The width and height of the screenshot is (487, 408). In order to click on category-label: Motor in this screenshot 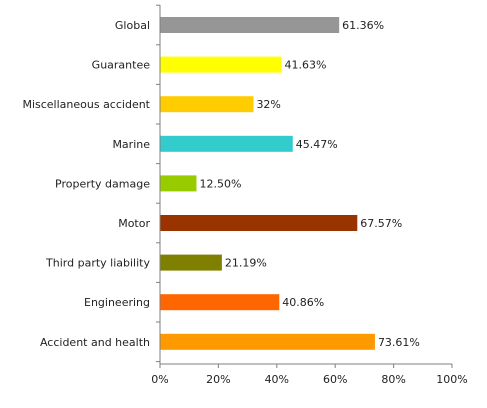, I will do `click(134, 223)`.